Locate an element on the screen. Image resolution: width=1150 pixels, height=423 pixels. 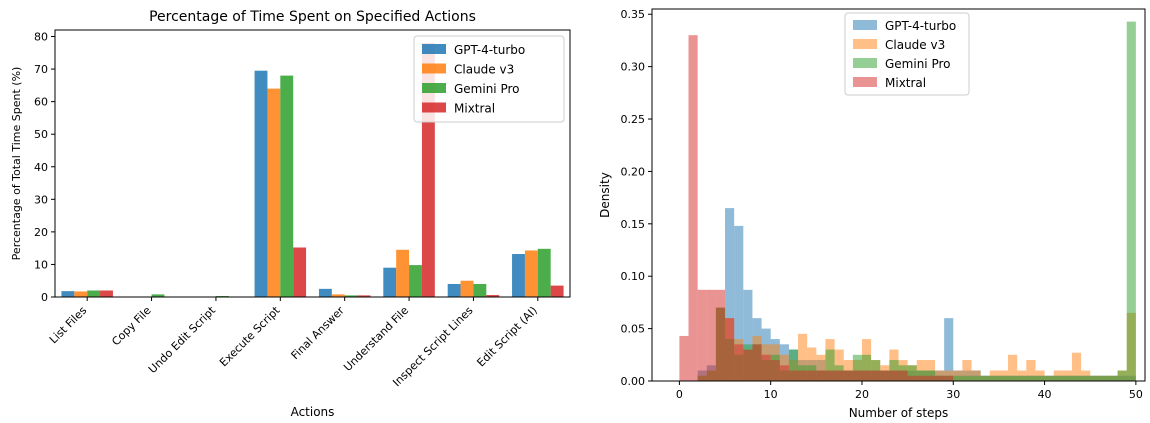
y-axis-label: Percentage of Total Time Spent (%) is located at coordinates (16, 164).